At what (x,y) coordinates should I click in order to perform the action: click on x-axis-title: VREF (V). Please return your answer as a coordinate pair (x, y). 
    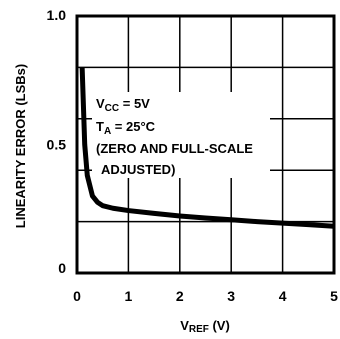
    Looking at the image, I should click on (205, 326).